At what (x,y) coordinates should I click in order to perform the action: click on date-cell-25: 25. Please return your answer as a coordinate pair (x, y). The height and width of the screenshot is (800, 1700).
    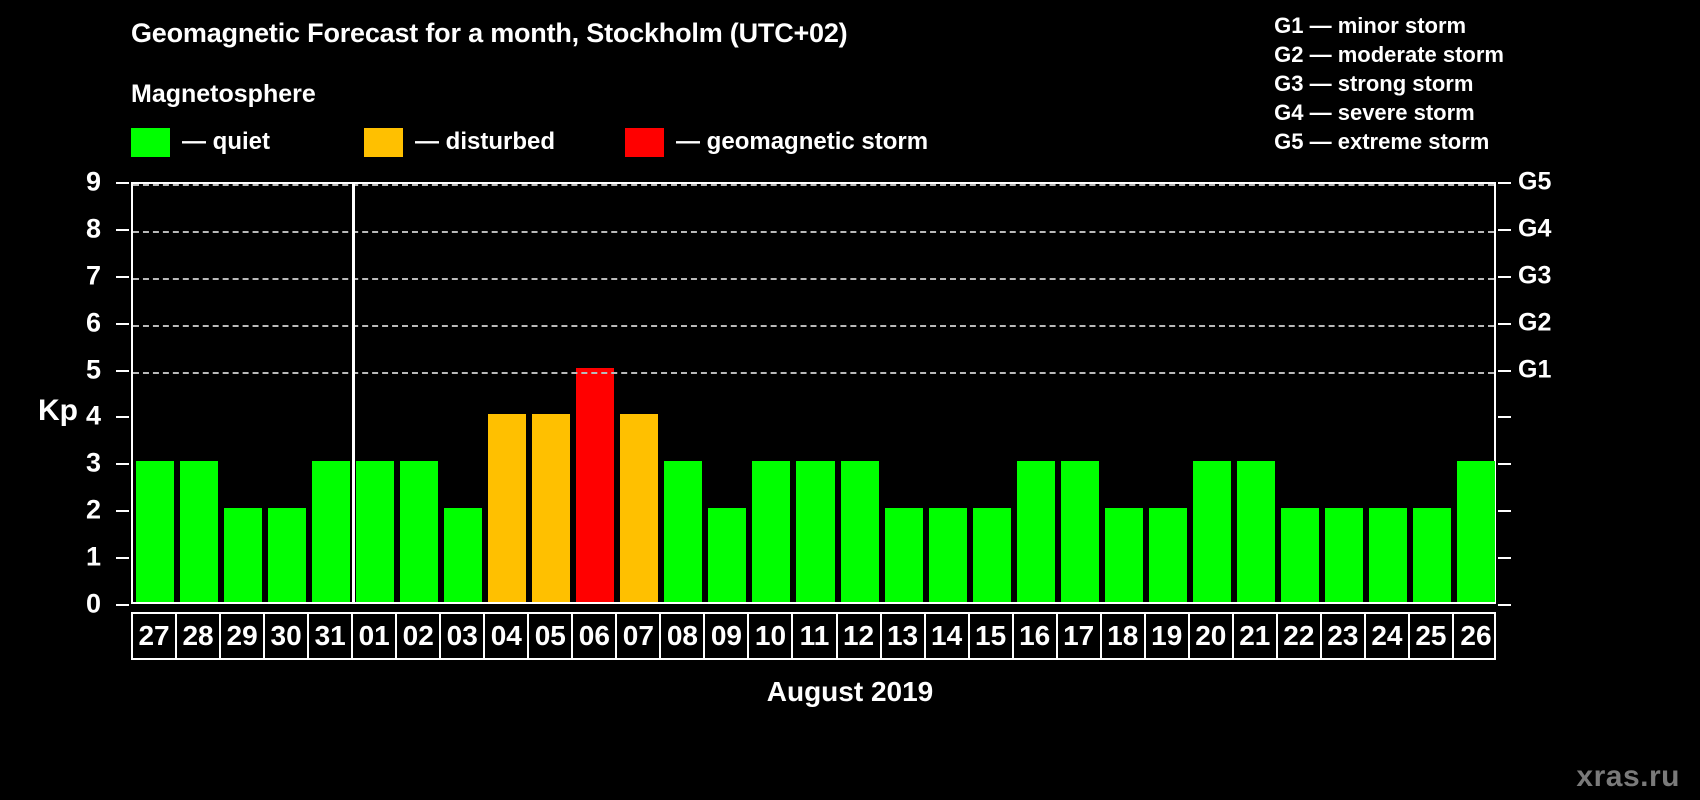
    Looking at the image, I should click on (1432, 636).